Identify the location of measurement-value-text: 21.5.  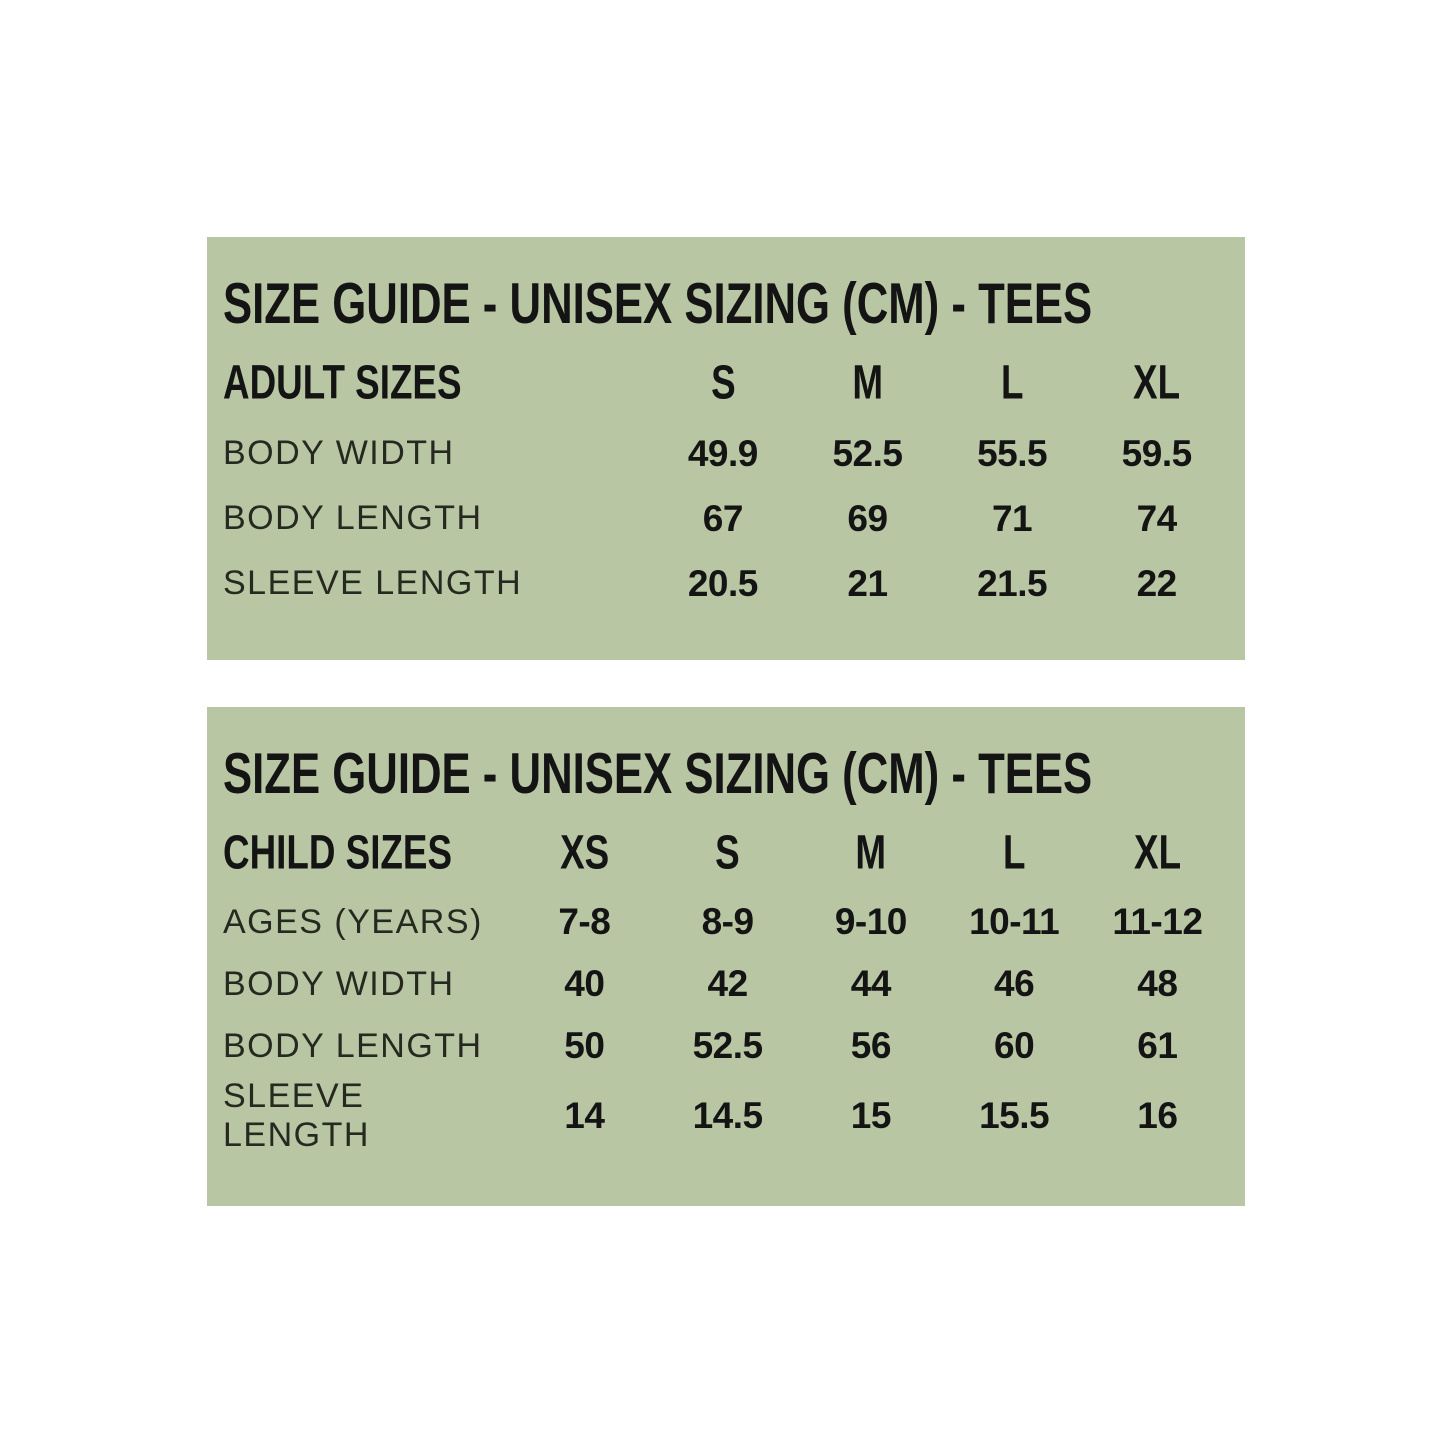
(1012, 583).